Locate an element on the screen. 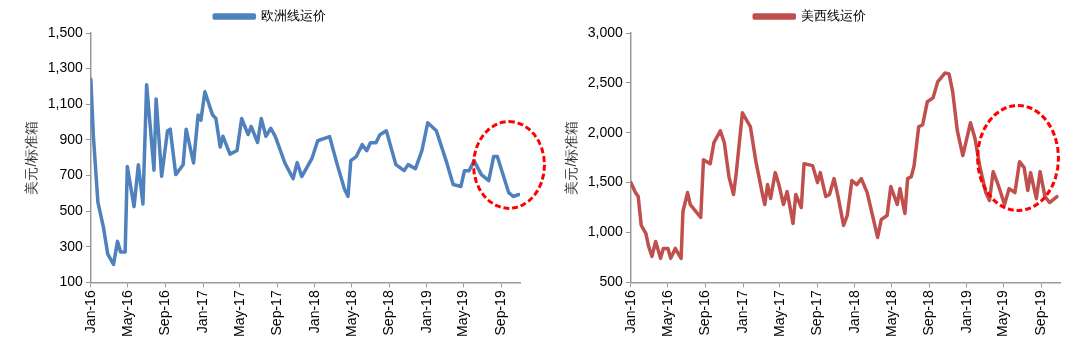 The image size is (1080, 344). legend-label: 美西线运价 is located at coordinates (833, 16).